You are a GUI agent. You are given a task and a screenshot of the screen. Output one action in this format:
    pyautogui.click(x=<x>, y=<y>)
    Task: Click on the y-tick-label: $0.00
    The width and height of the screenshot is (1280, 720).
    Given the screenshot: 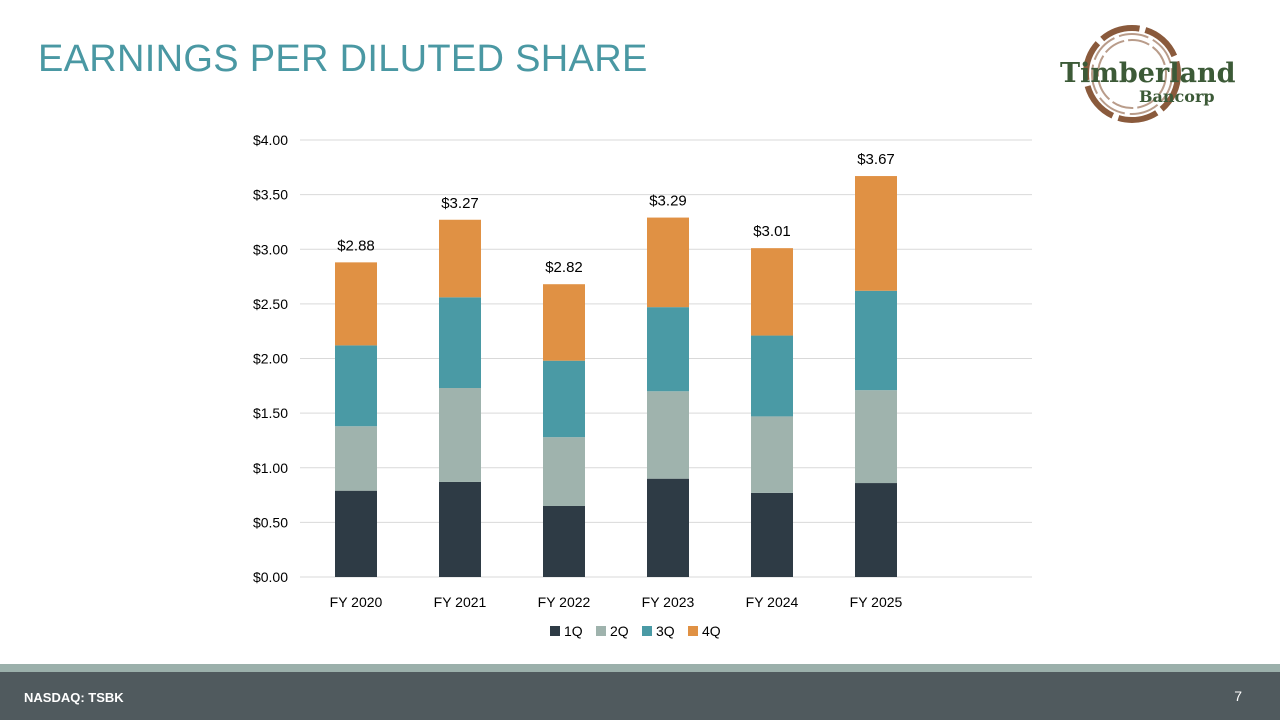 What is the action you would take?
    pyautogui.click(x=270, y=577)
    